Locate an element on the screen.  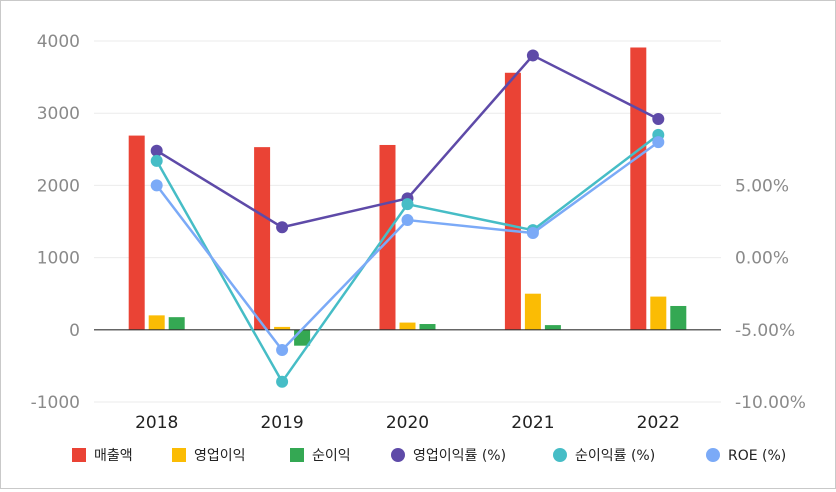
point-roe-2019 is located at coordinates (282, 350).